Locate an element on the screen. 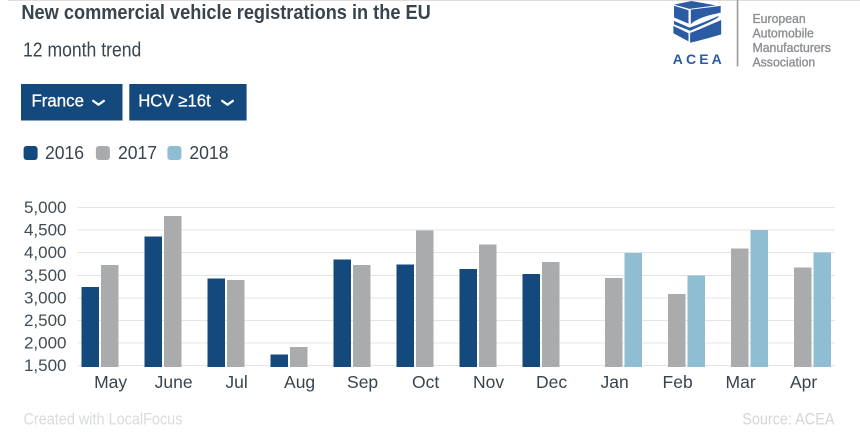 The height and width of the screenshot is (444, 860). svg-text: 4,500 is located at coordinates (45, 230).